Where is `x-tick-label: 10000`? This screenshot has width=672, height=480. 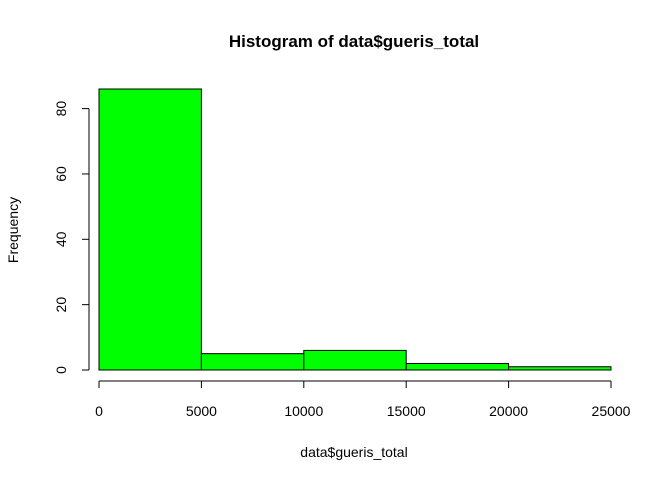
x-tick-label: 10000 is located at coordinates (303, 411).